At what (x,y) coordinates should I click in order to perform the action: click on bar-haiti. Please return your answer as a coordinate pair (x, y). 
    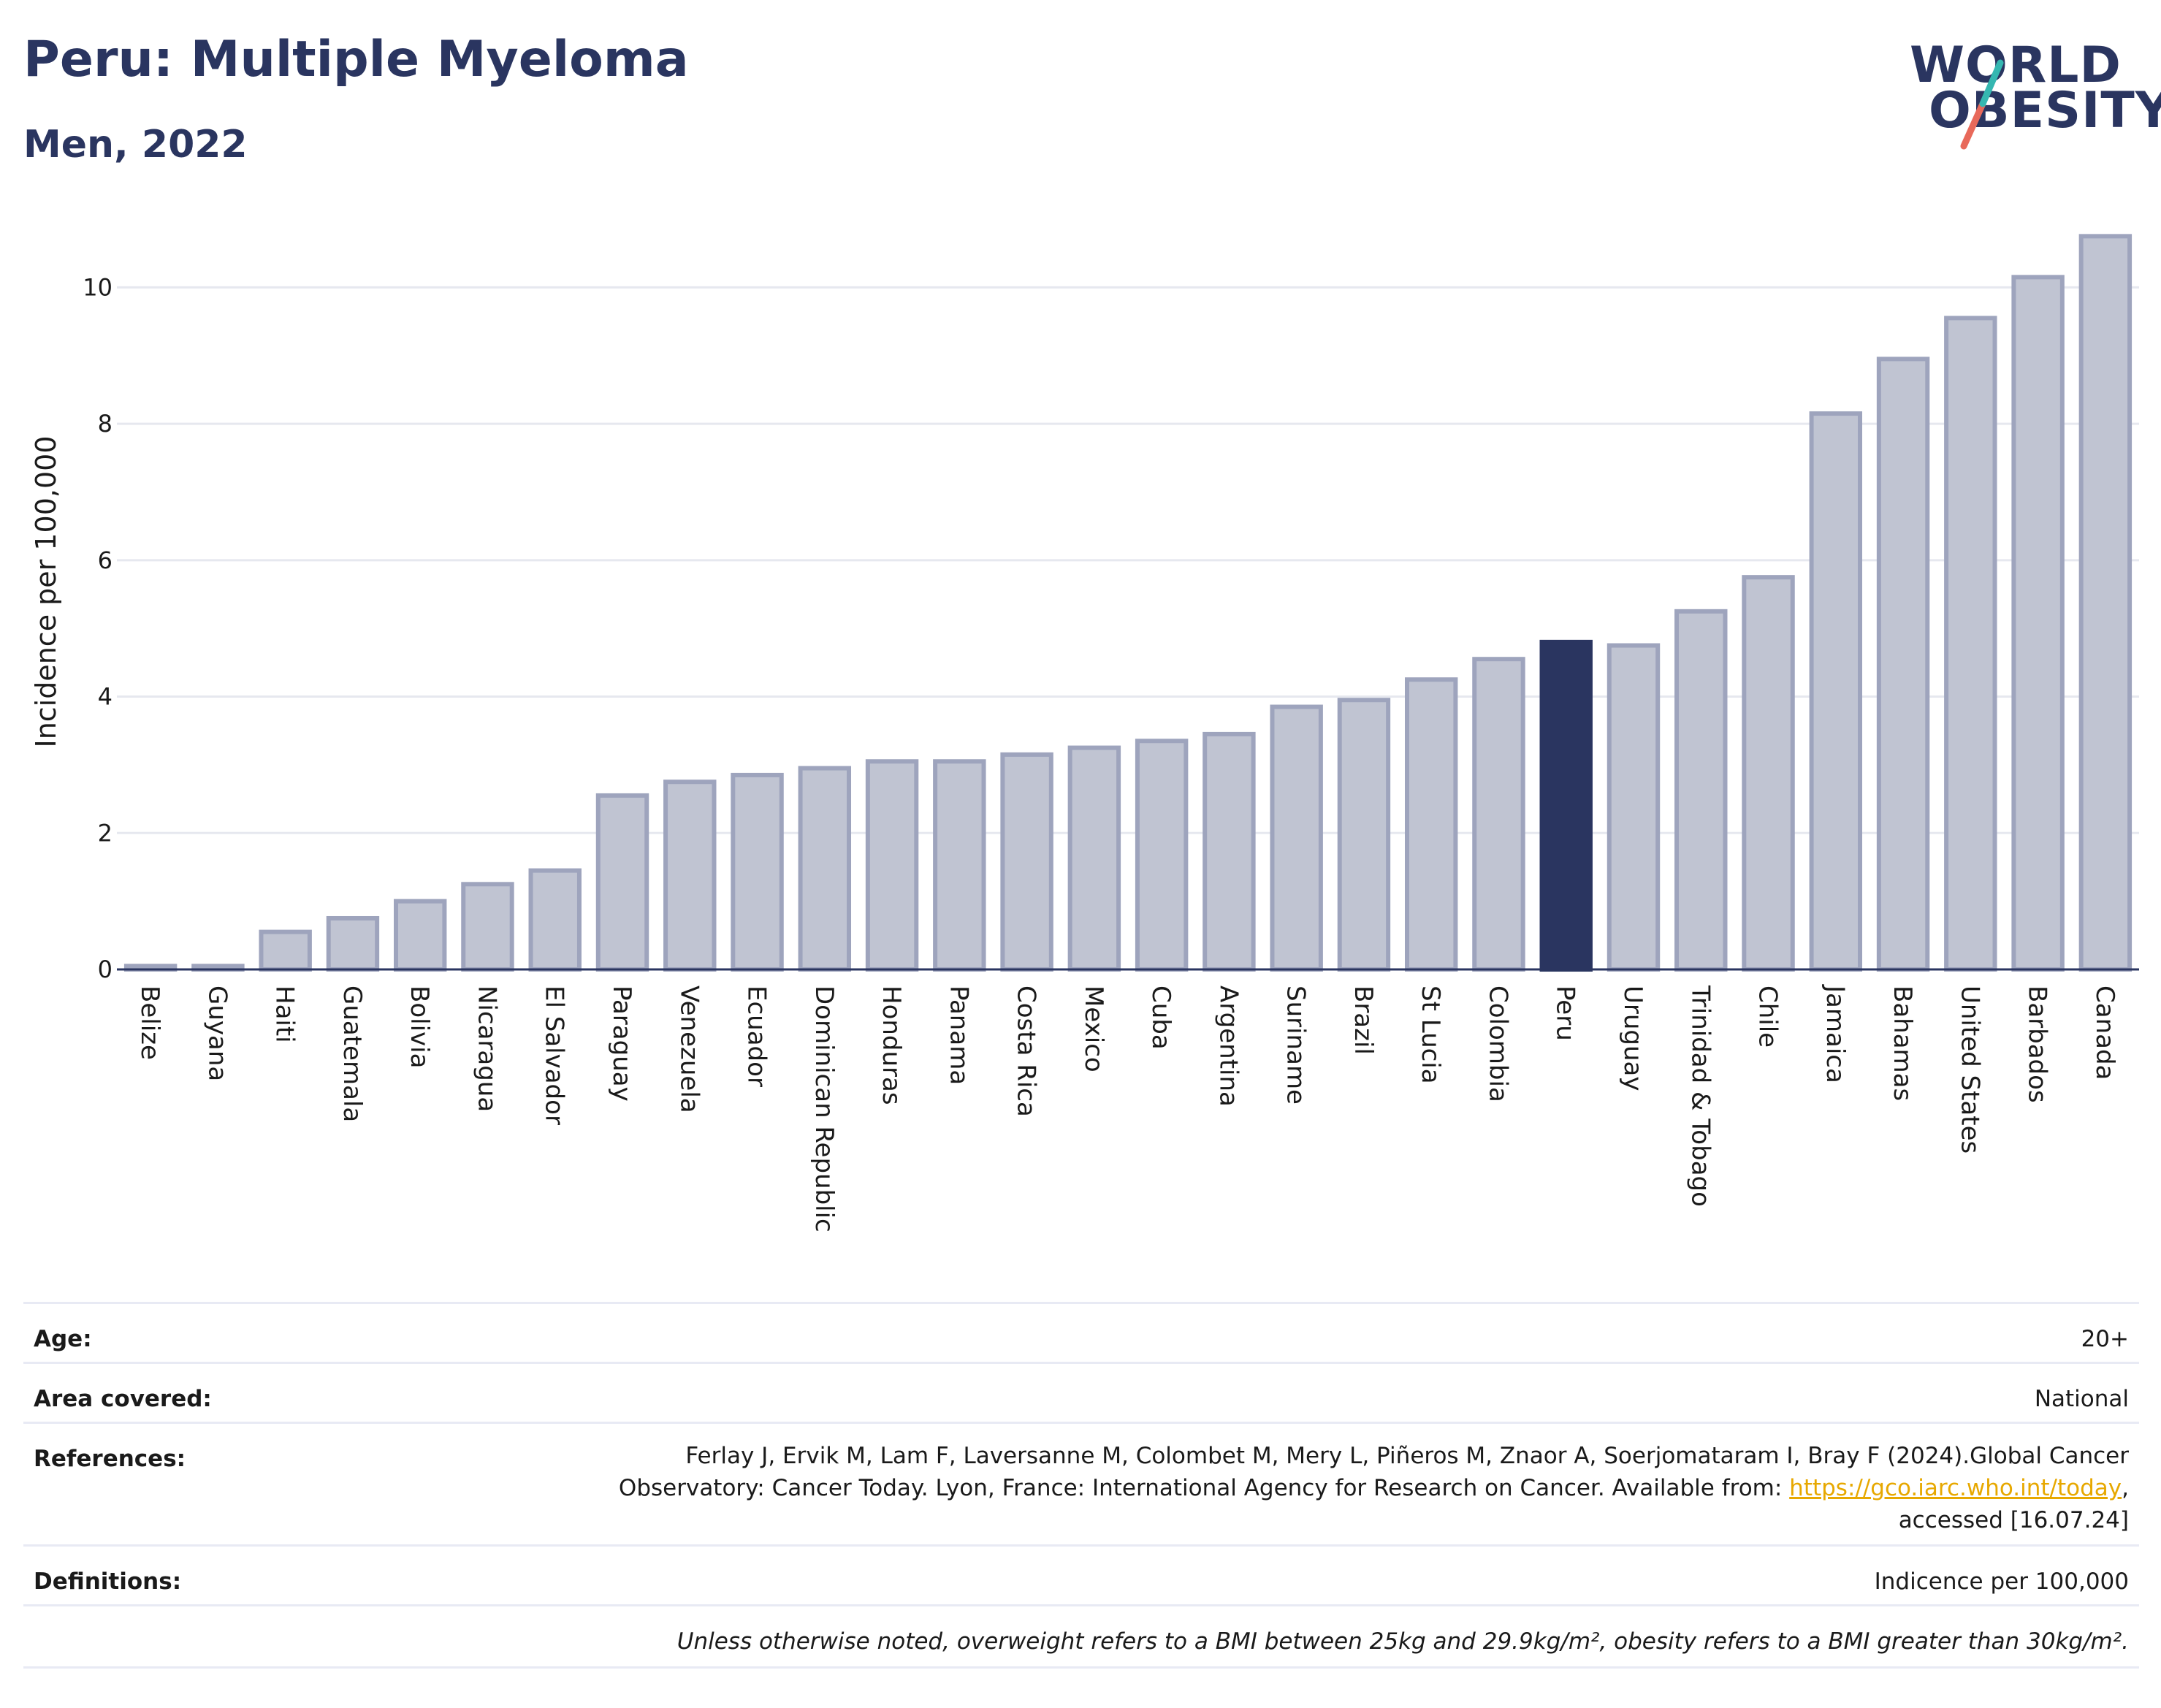
    Looking at the image, I should click on (285, 950).